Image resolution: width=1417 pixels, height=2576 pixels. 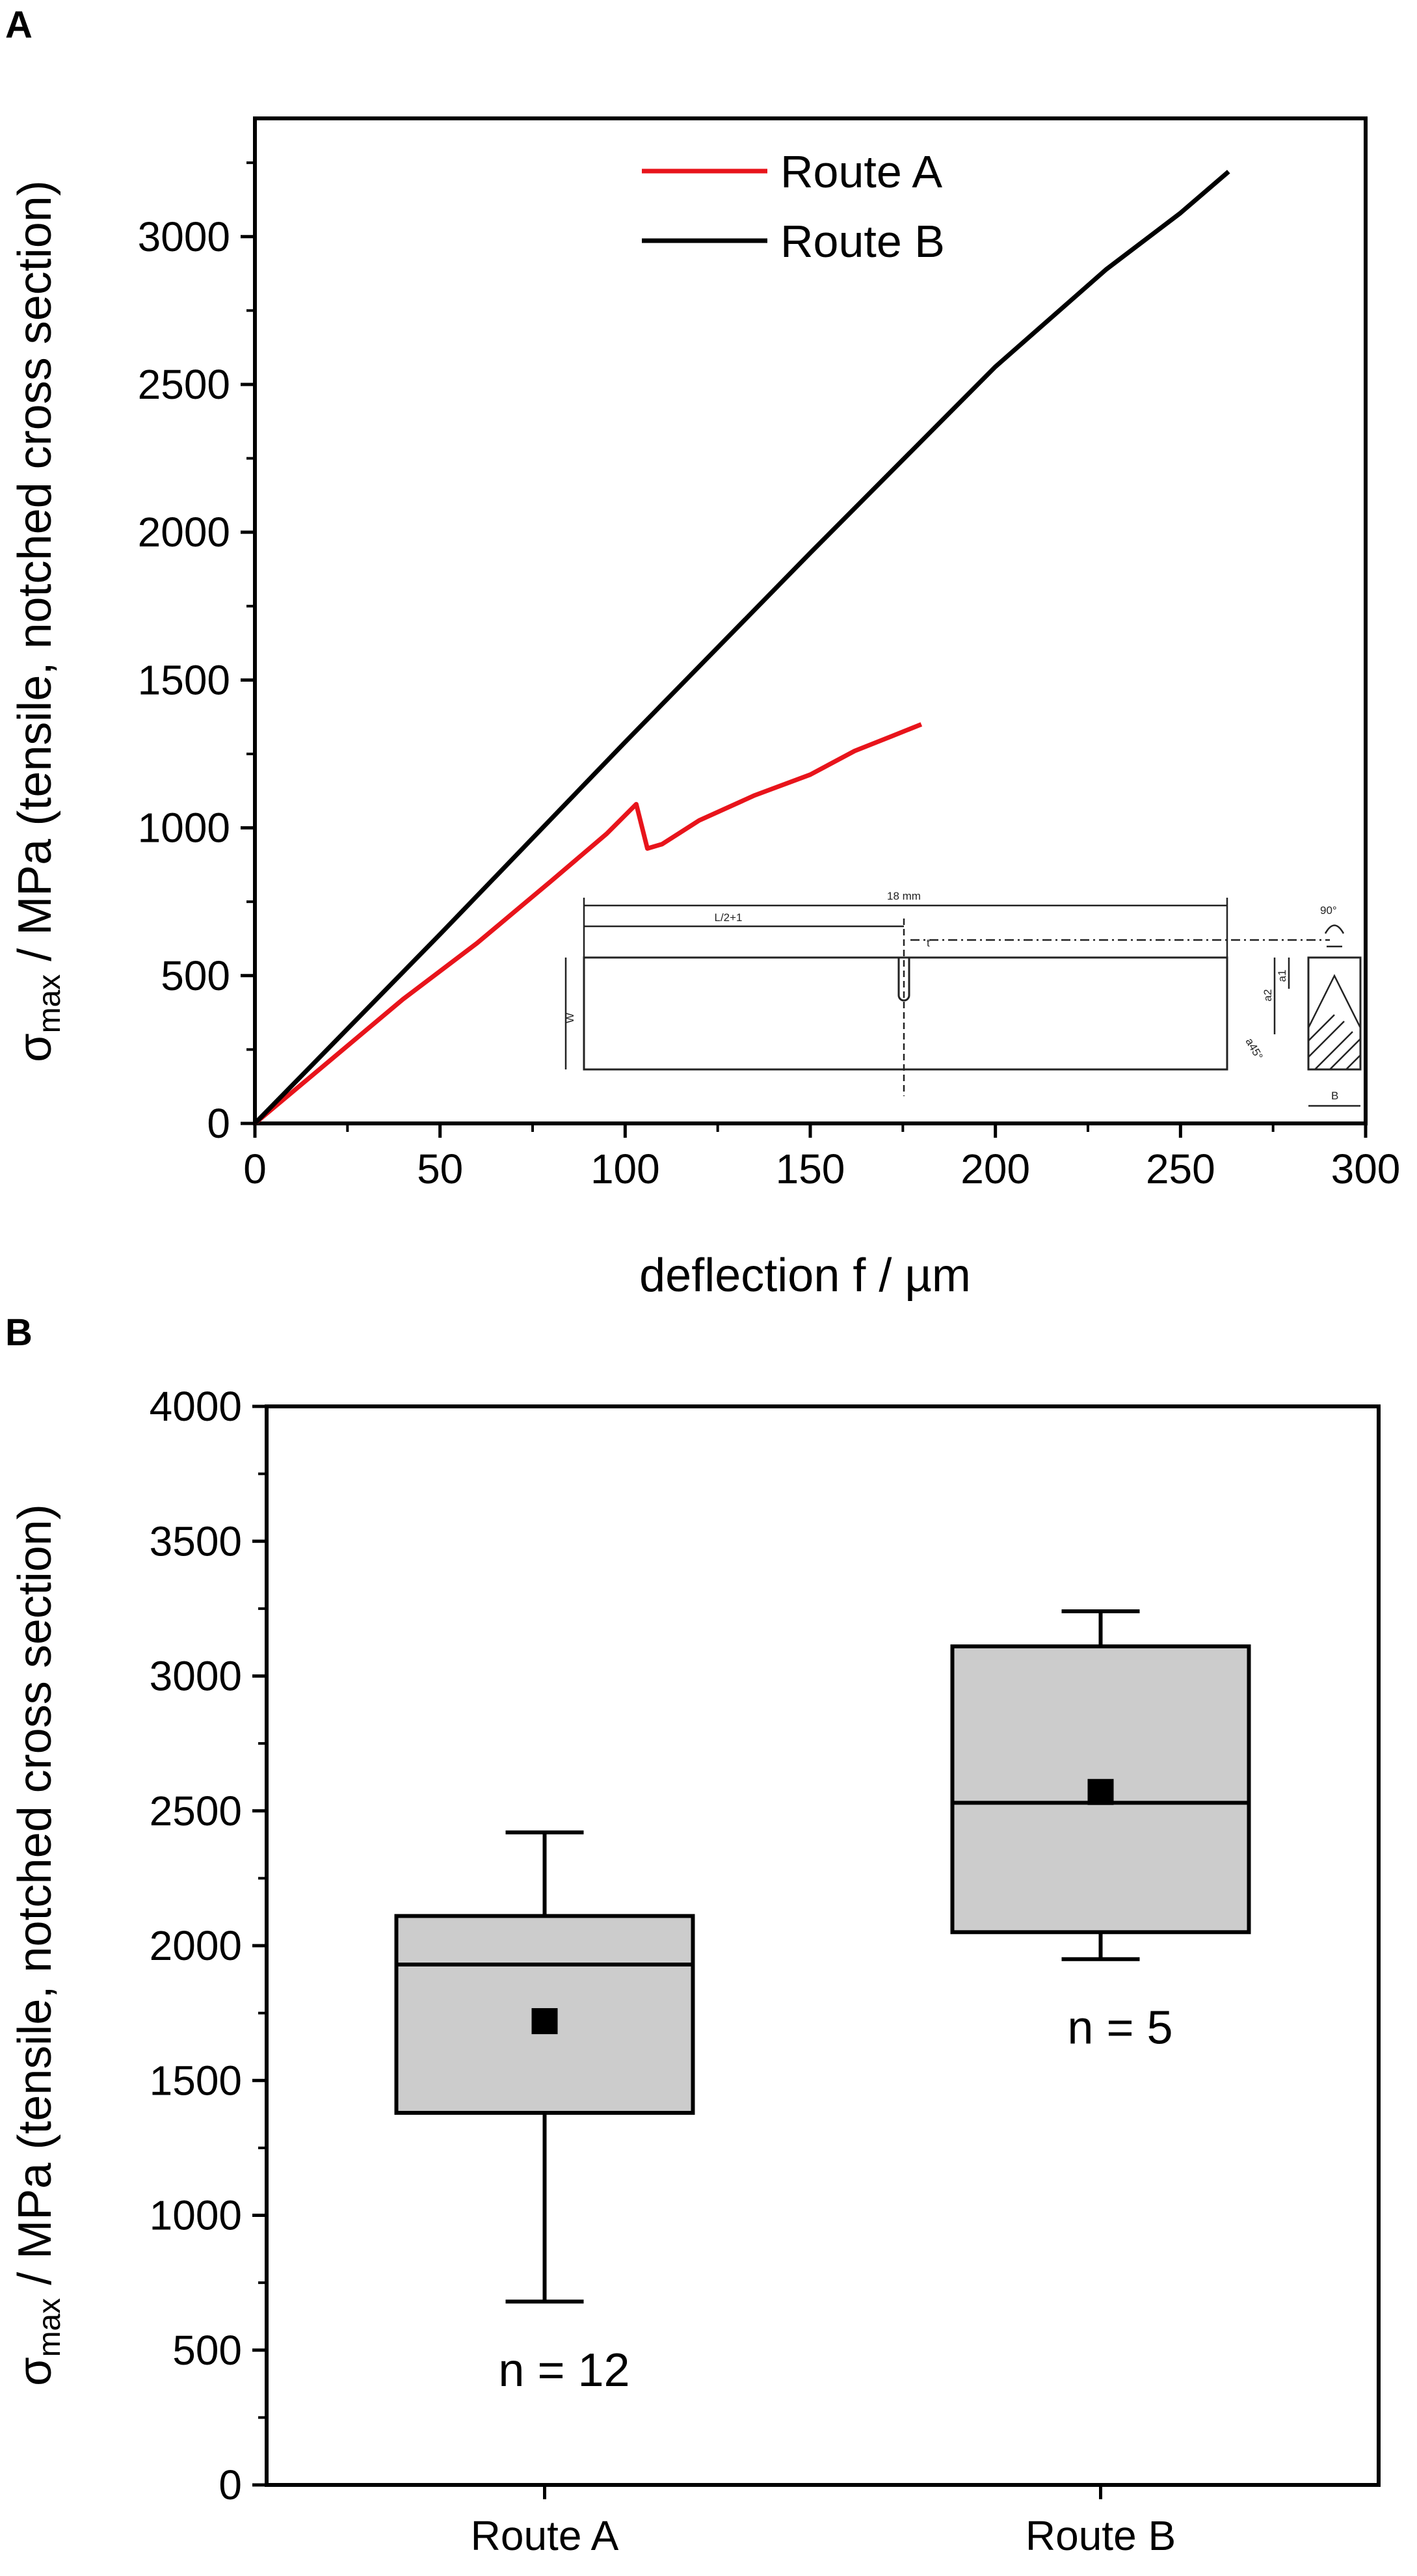 What do you see at coordinates (1180, 1169) in the screenshot?
I see `x-tick-label-a: 250` at bounding box center [1180, 1169].